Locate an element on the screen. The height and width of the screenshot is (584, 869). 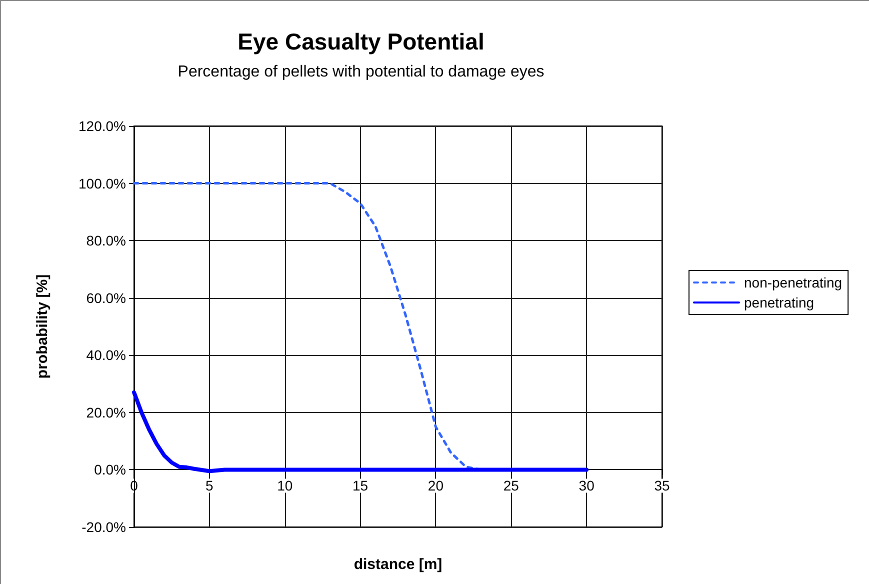
y-tick-label: -20.0% is located at coordinates (104, 527).